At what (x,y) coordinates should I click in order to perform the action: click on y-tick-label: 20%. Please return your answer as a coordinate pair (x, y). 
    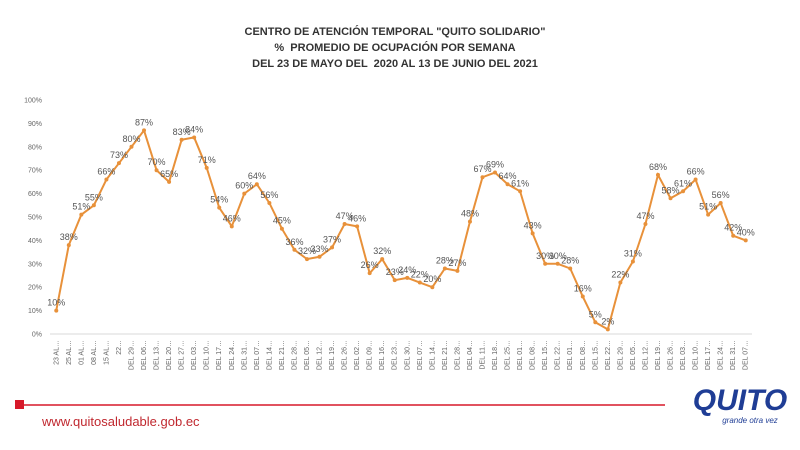
    Looking at the image, I should click on (35, 288).